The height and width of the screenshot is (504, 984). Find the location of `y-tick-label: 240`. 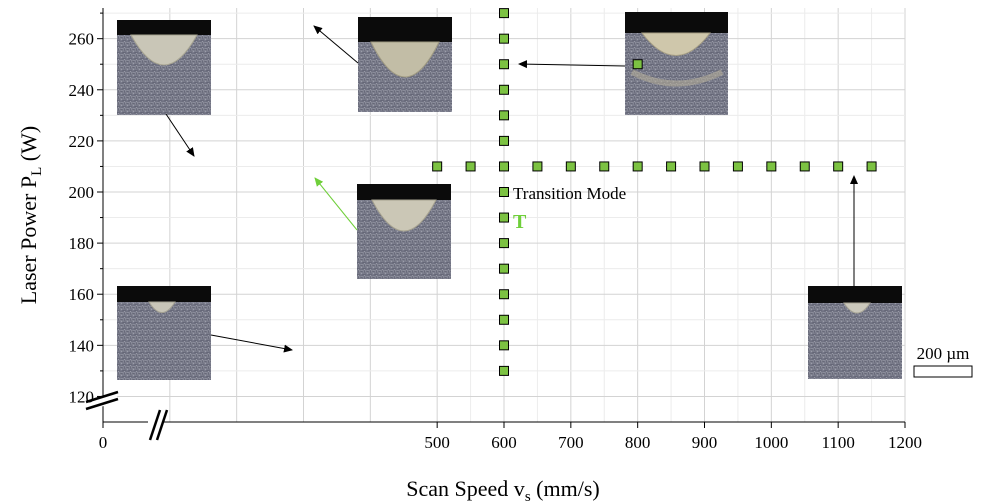

y-tick-label: 240 is located at coordinates (82, 90).